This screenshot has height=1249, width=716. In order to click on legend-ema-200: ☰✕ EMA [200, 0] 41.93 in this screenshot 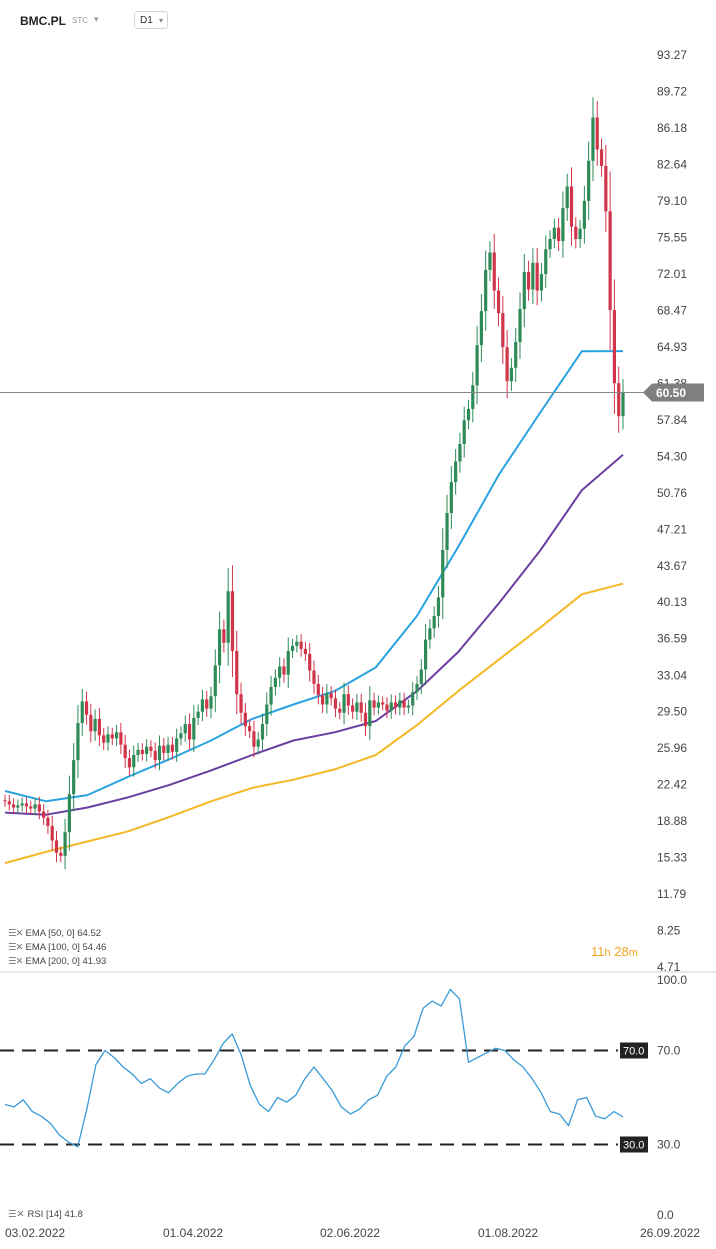, I will do `click(57, 961)`.